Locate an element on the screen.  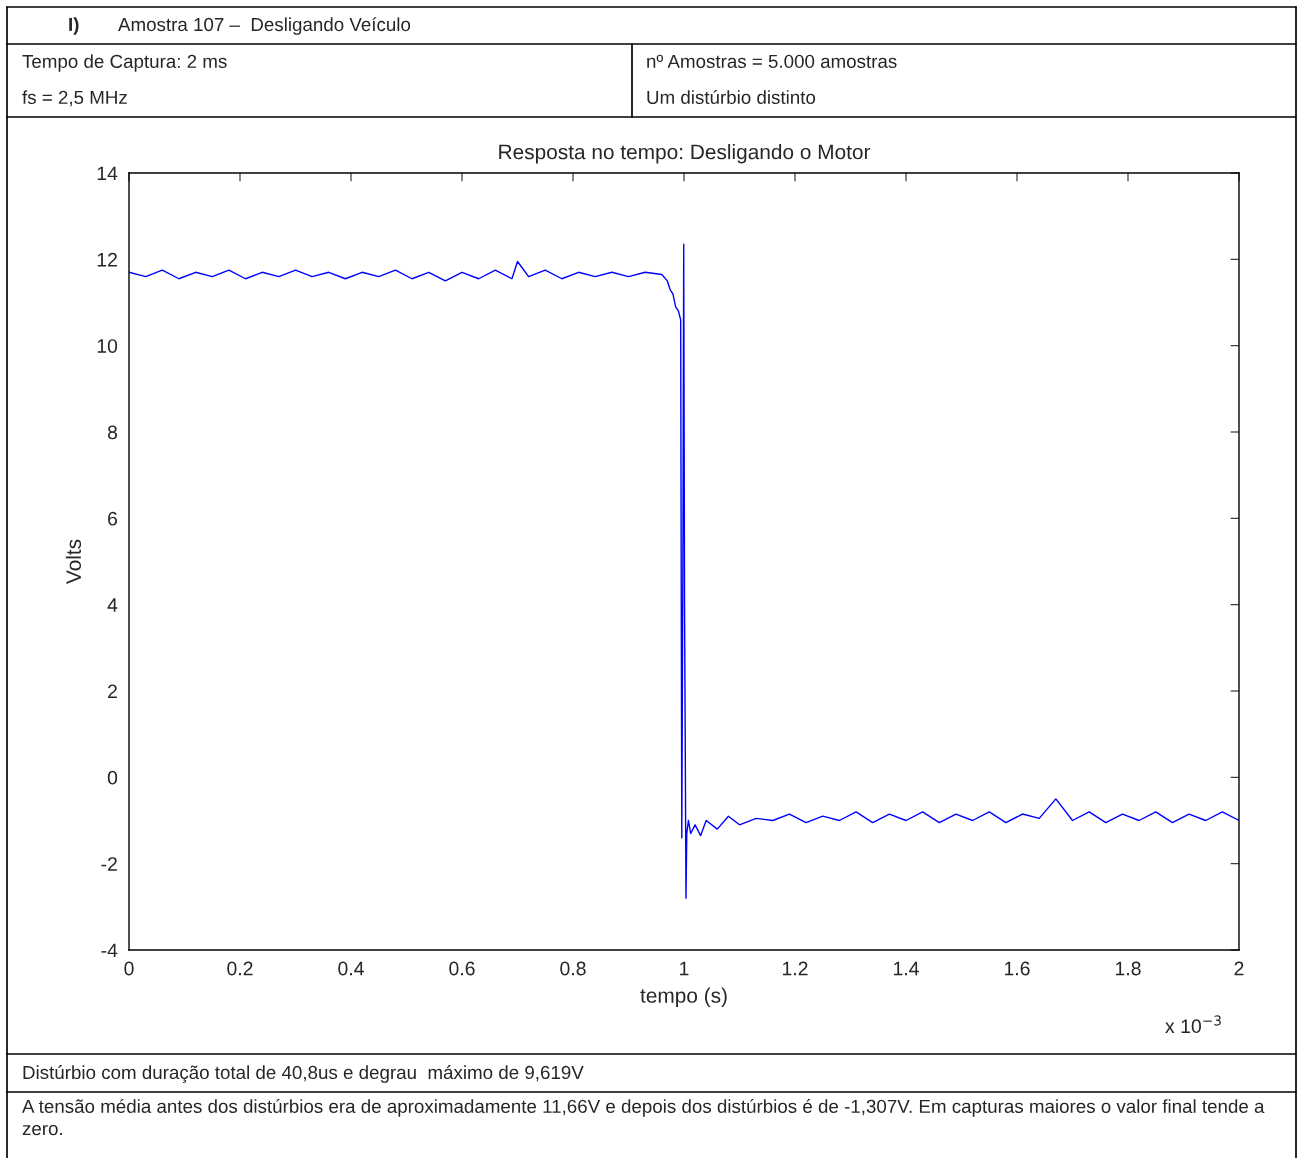
x-tick-label: 1.8 is located at coordinates (1128, 968).